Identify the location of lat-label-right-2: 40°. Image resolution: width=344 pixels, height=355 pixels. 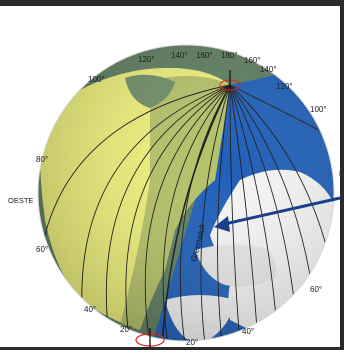
(248, 331).